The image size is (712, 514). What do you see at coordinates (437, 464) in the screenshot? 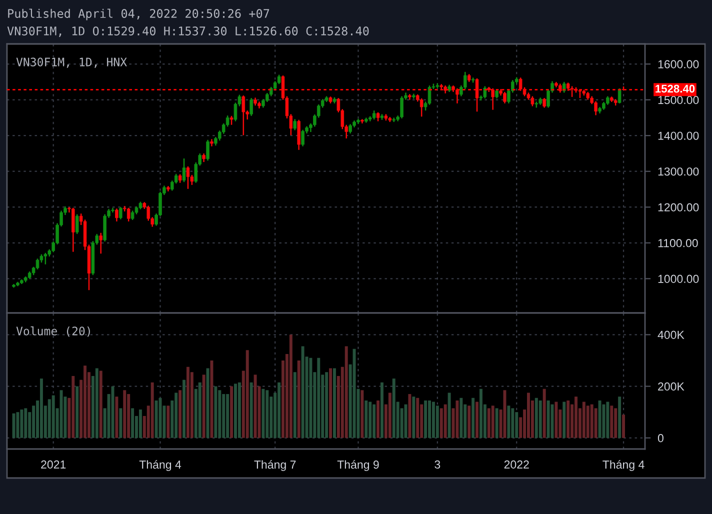
I see `x-tick-label: 3` at bounding box center [437, 464].